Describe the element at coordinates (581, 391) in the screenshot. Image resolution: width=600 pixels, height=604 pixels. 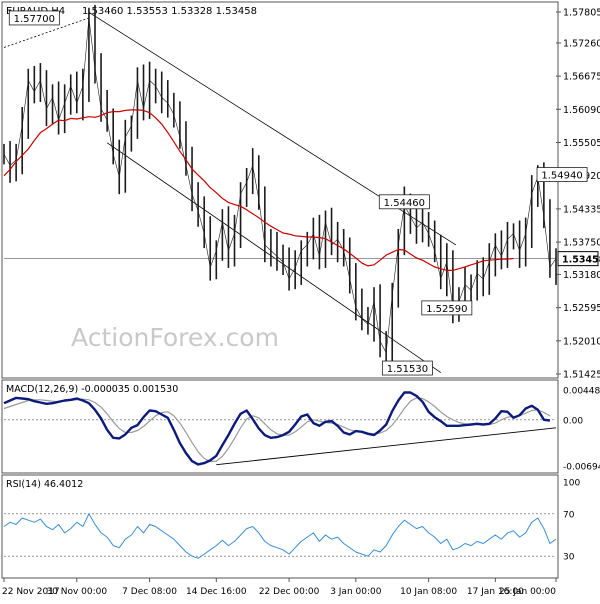
I see `macd-y-tick-label: 0.004483` at that location.